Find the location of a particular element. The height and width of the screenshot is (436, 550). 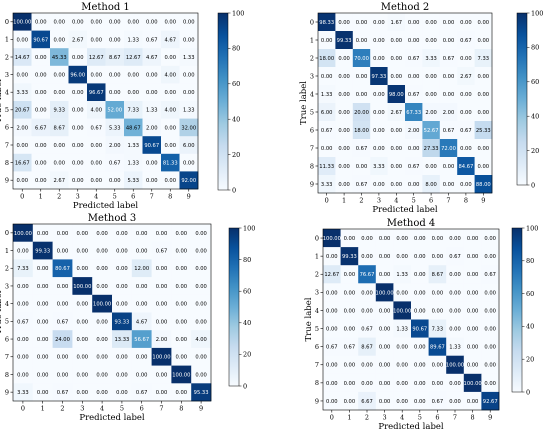

cell-value-label: 0.67 is located at coordinates (455, 257).